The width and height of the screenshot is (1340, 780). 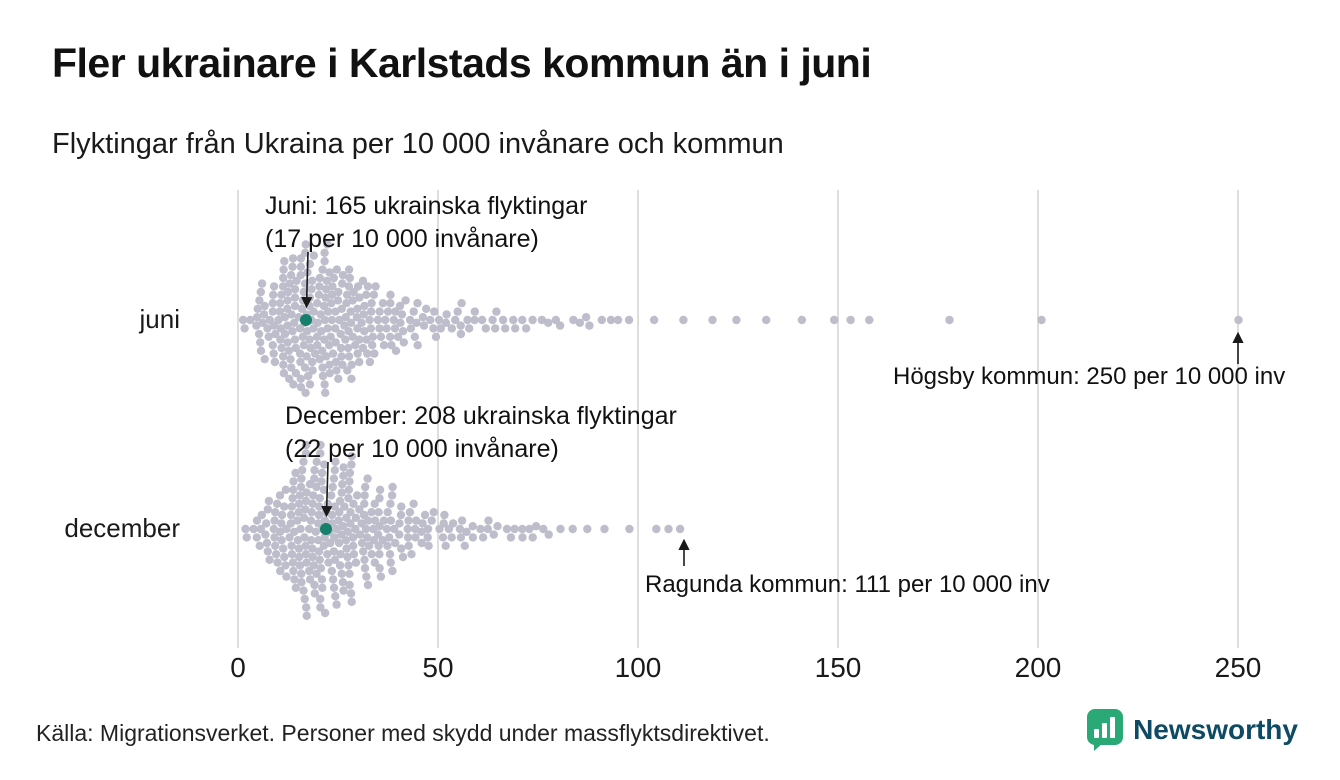 I want to click on newsworthy-icon, so click(x=1105, y=730).